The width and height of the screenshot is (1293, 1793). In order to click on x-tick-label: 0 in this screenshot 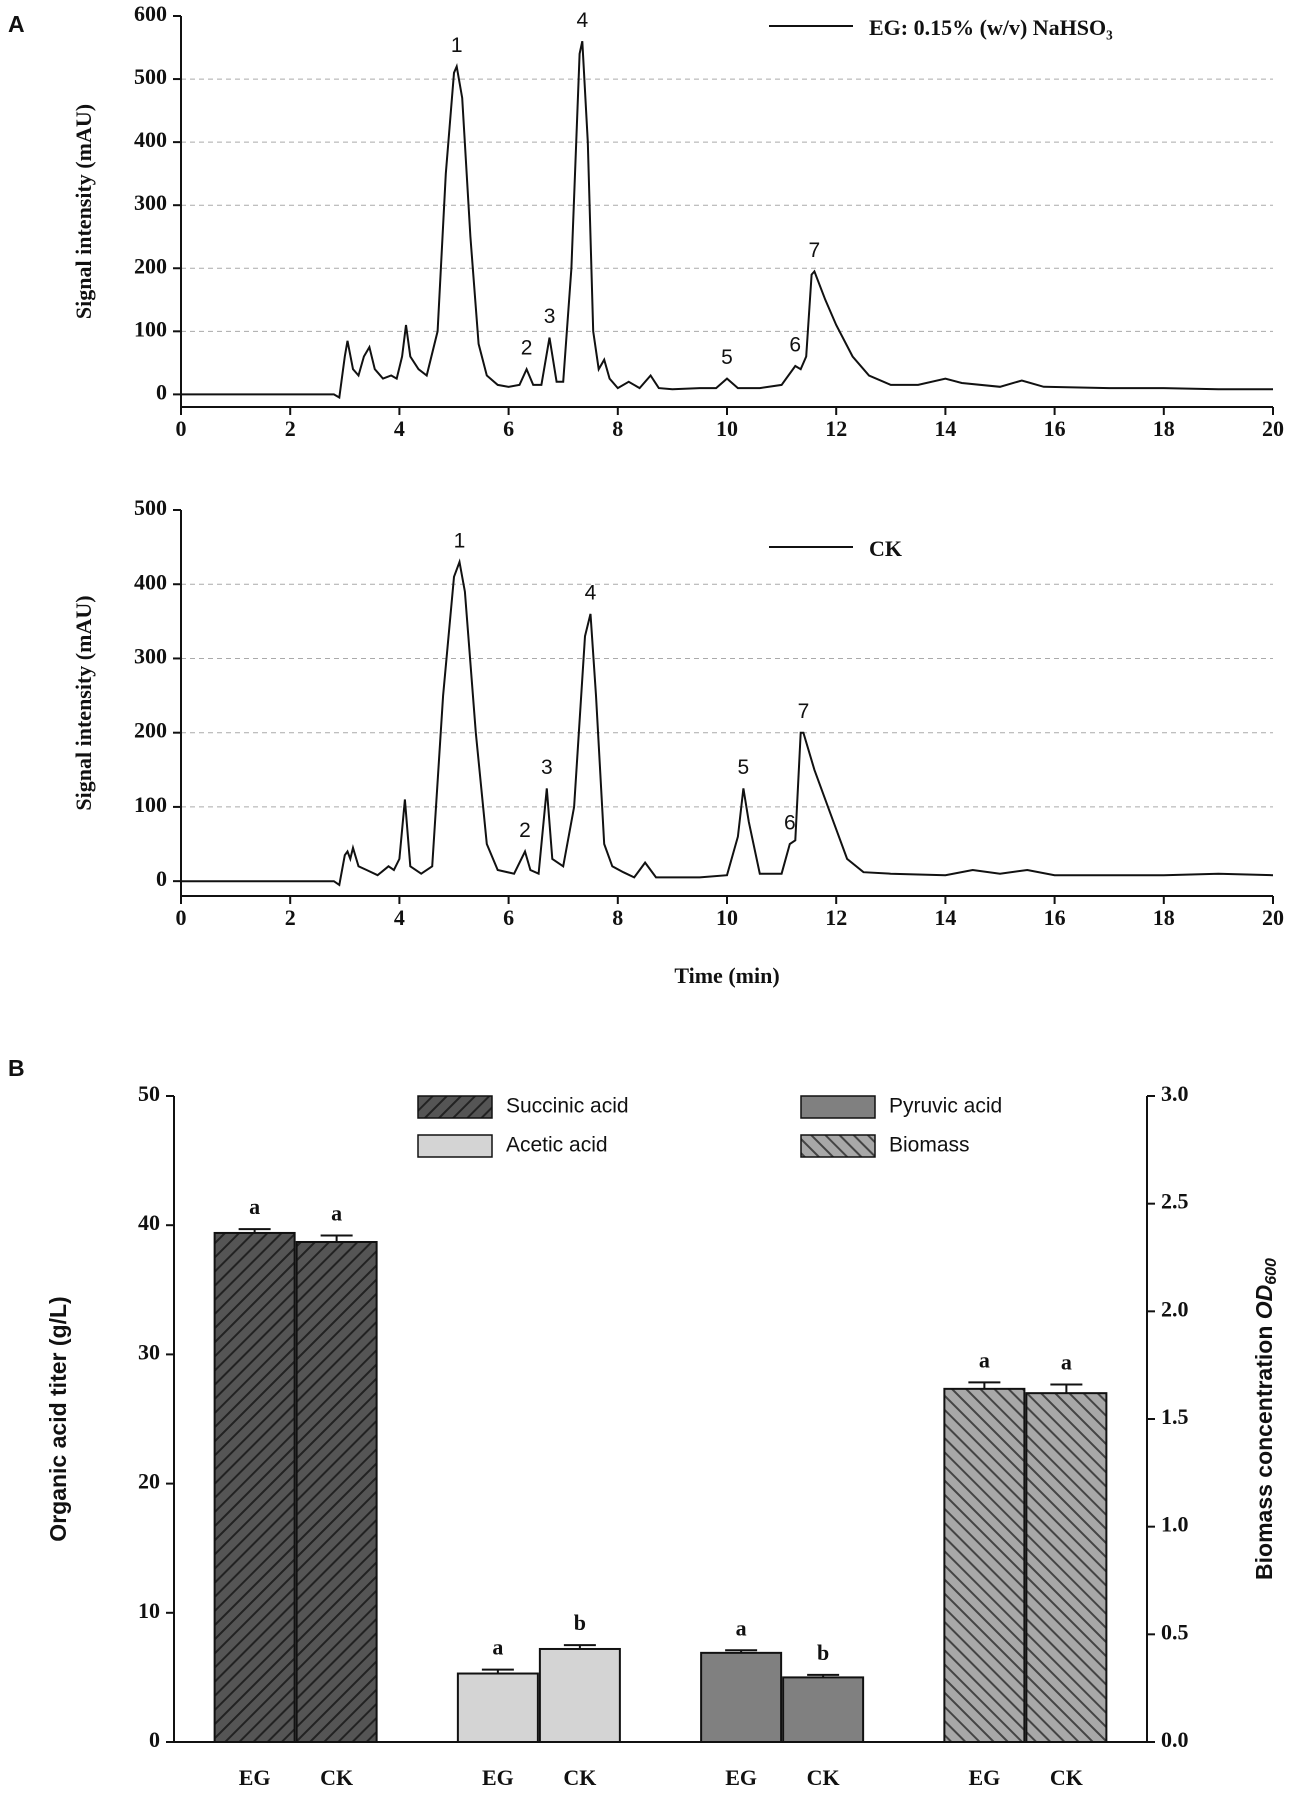, I will do `click(181, 917)`.